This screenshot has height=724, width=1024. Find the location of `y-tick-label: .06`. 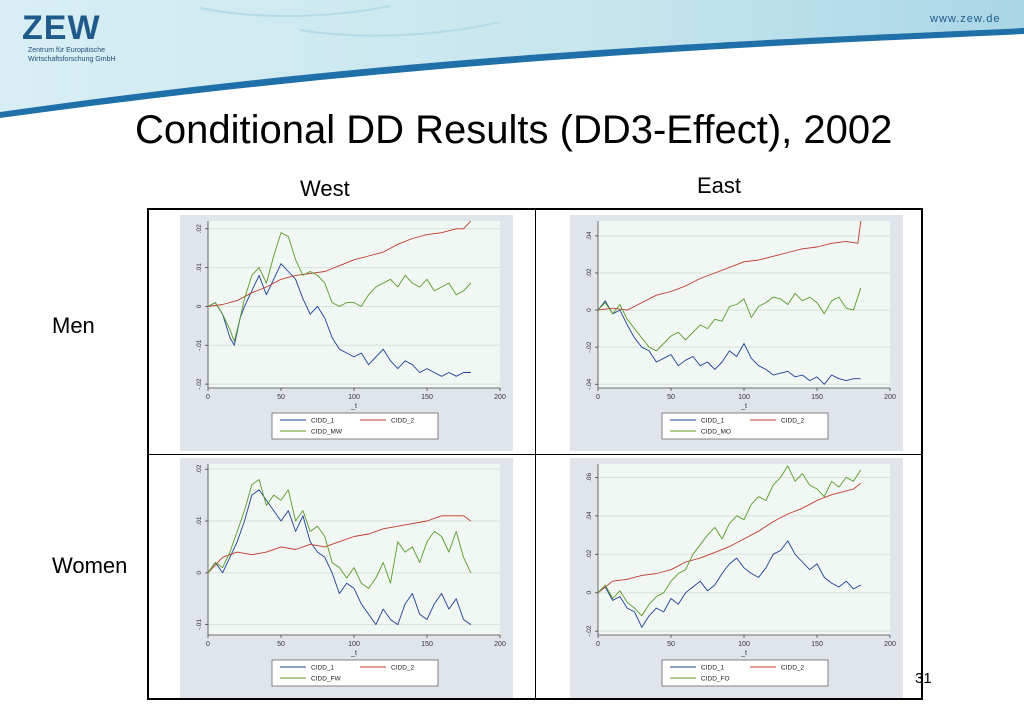

y-tick-label: .06 is located at coordinates (589, 477).